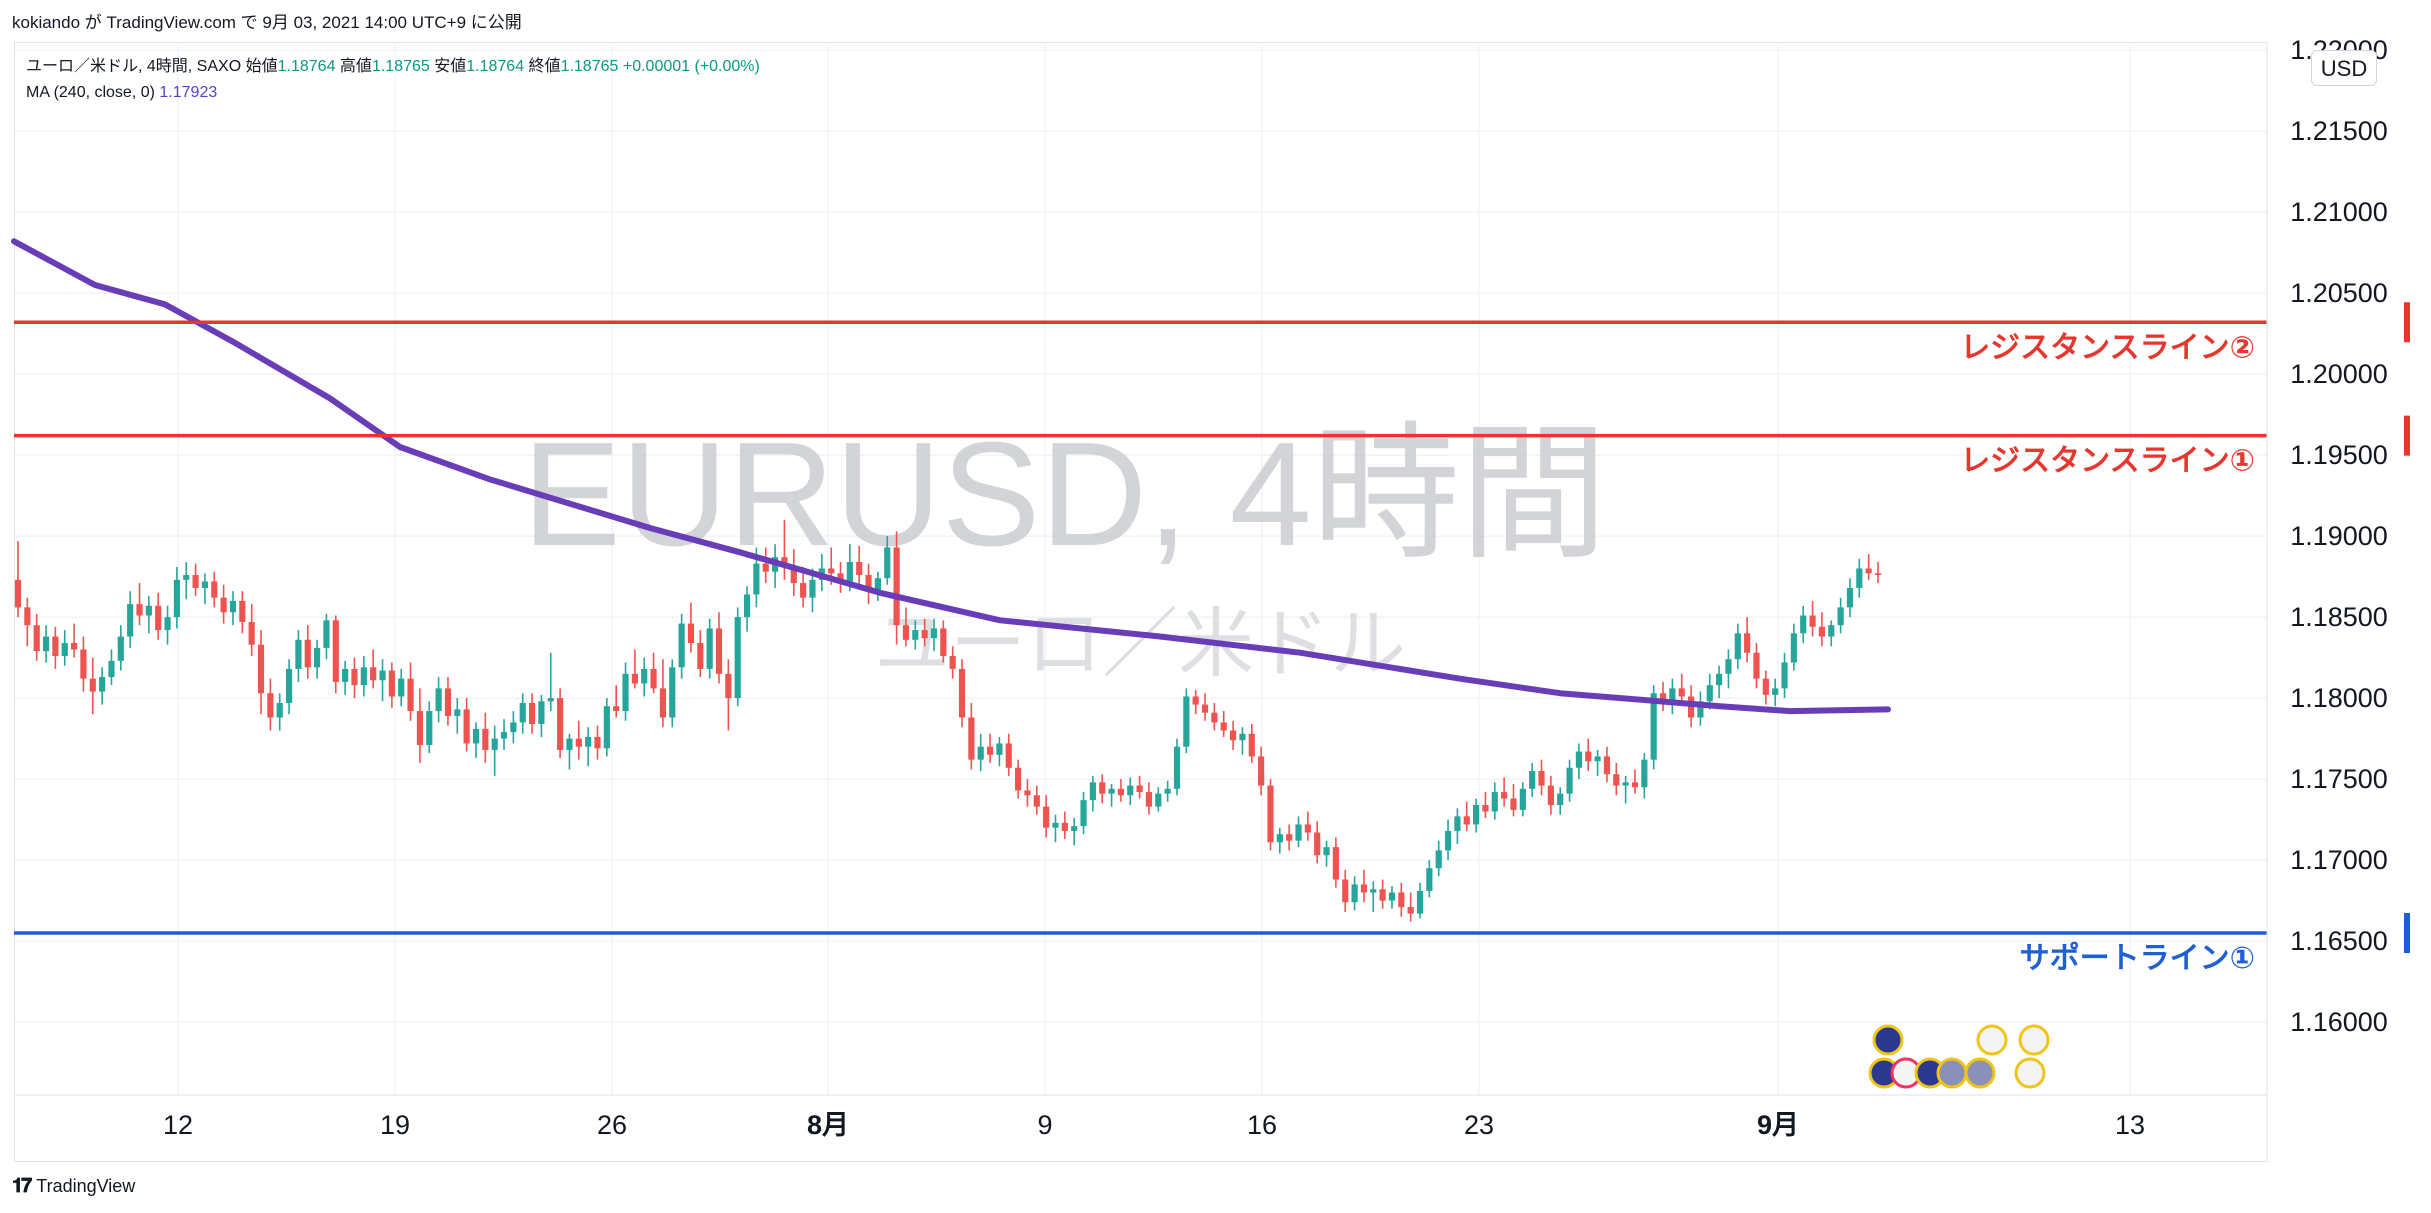  What do you see at coordinates (86, 1186) in the screenshot?
I see `footer-brand: TradingView` at bounding box center [86, 1186].